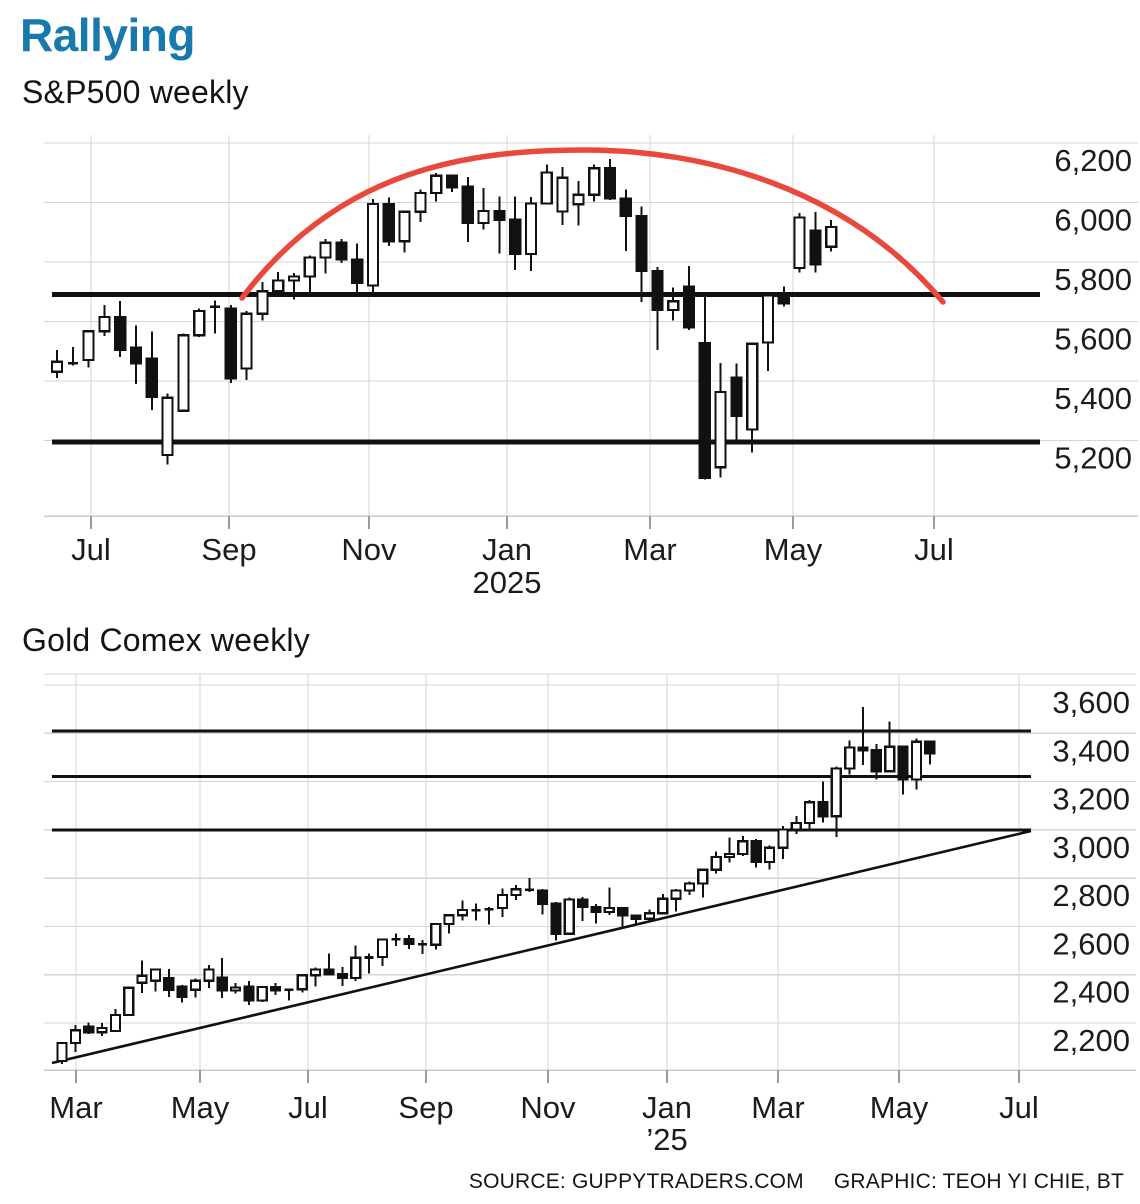  I want to click on y-axis-label: 5,600, so click(1093, 339).